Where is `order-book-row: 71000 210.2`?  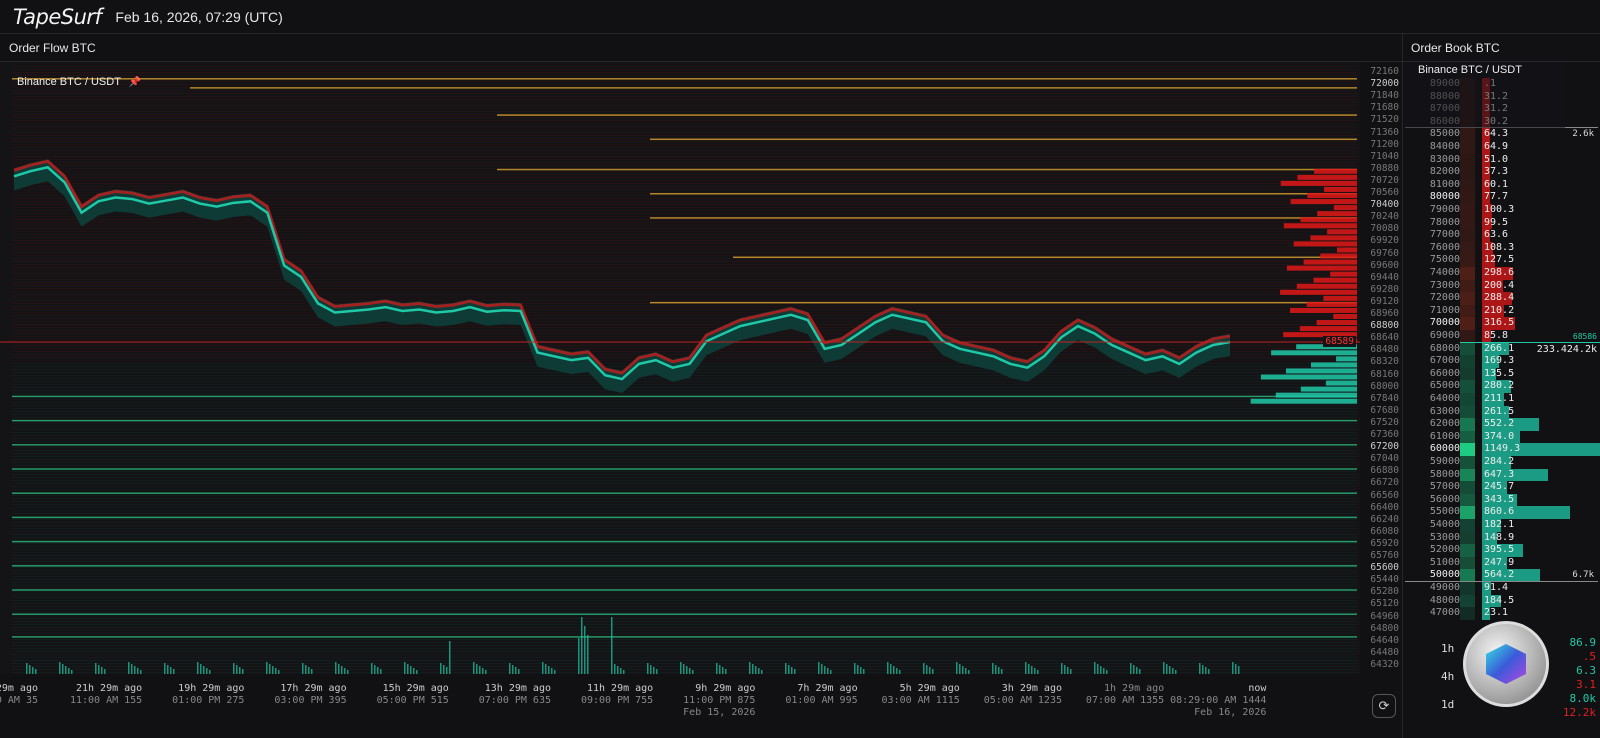
order-book-row: 71000 210.2 is located at coordinates (1501, 311).